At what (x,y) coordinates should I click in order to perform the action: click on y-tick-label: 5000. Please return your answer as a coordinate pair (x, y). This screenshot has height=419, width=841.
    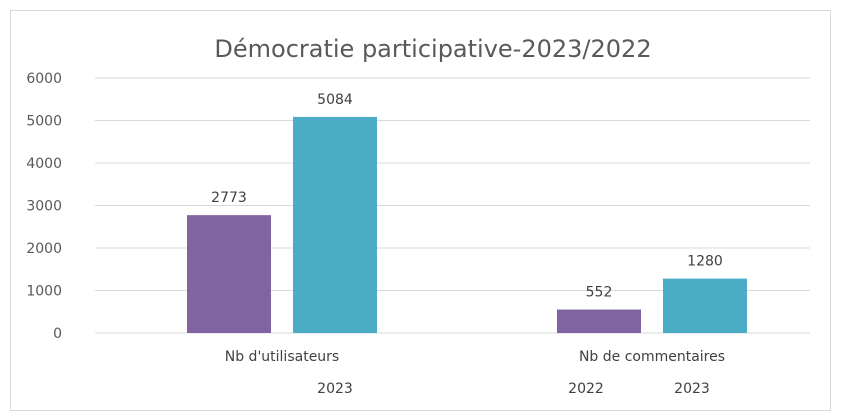
    Looking at the image, I should click on (44, 122).